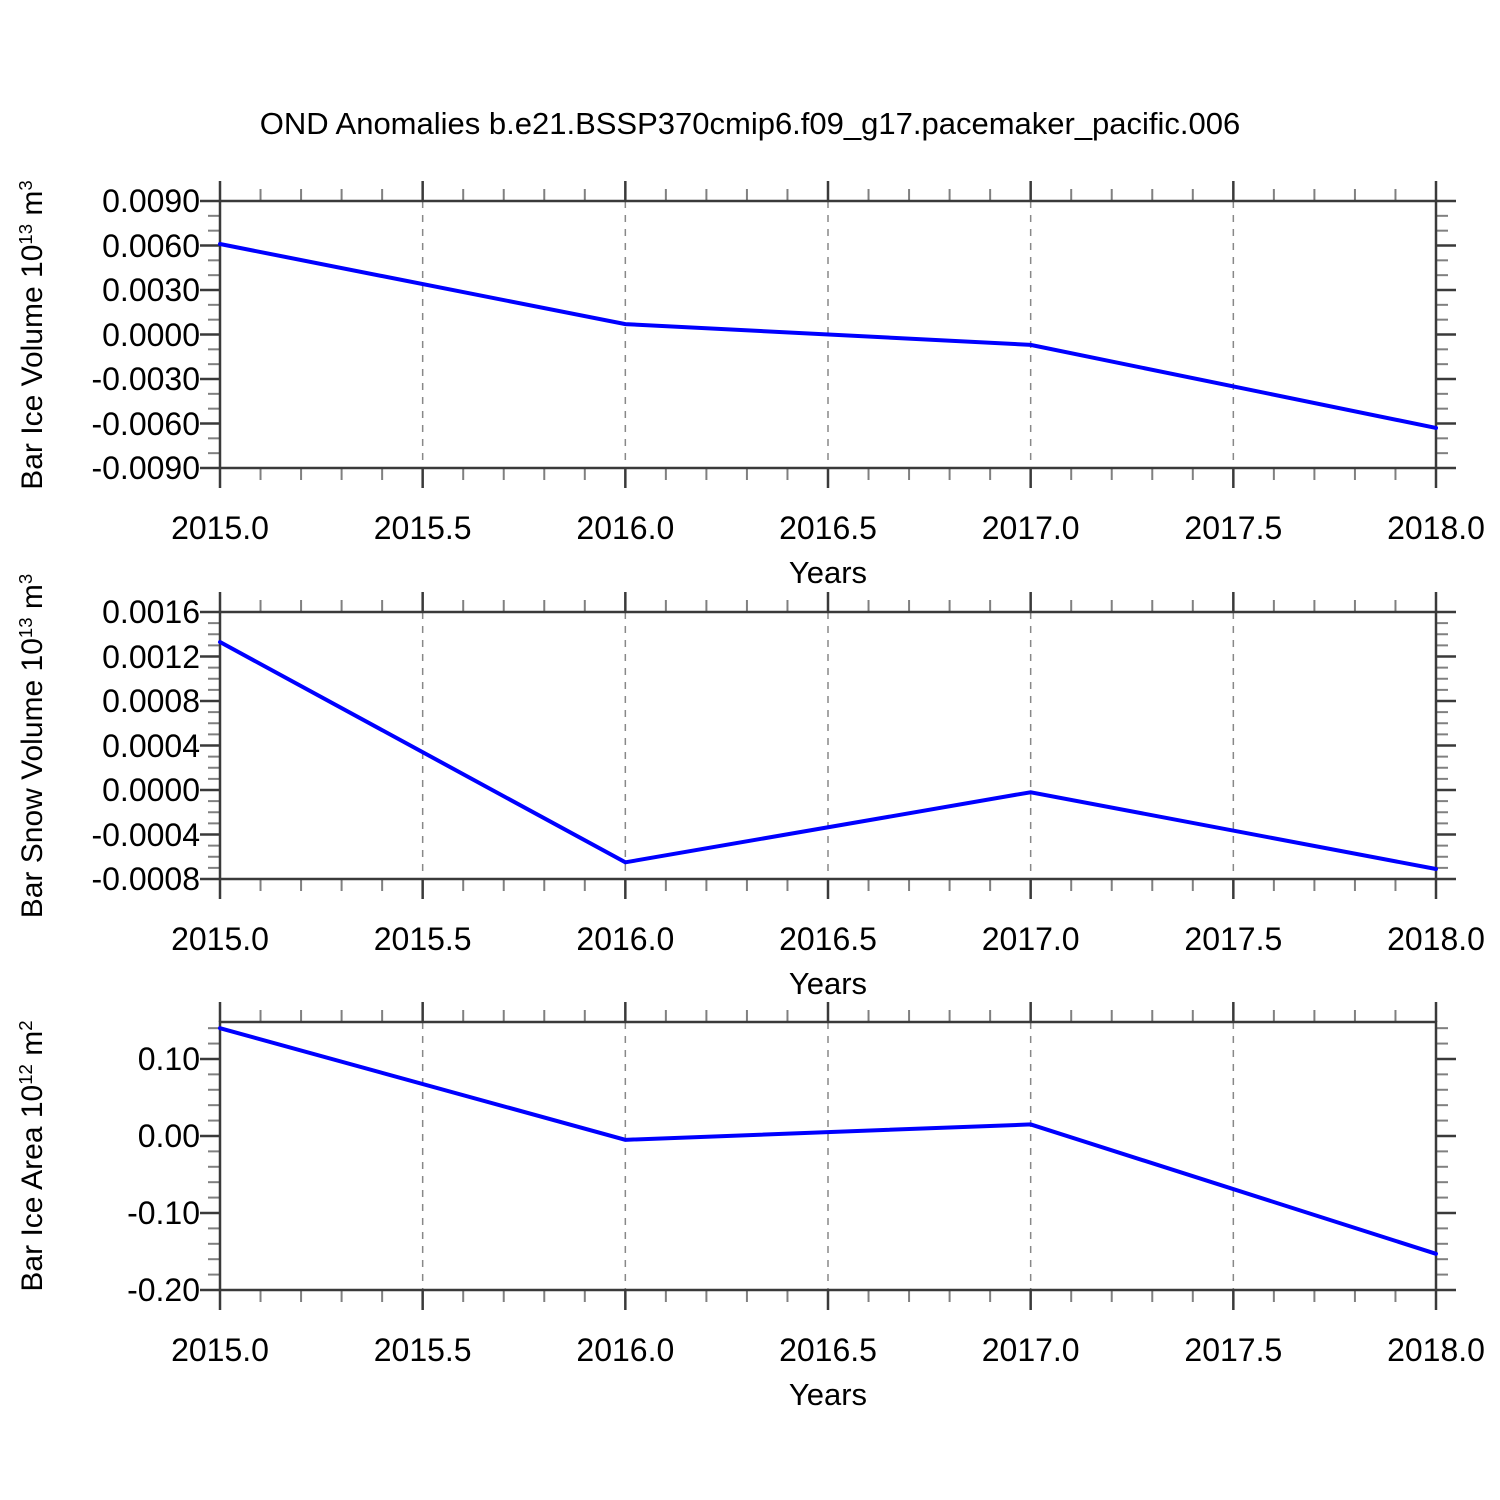  What do you see at coordinates (168, 1058) in the screenshot?
I see `y-tick-label: 0.10` at bounding box center [168, 1058].